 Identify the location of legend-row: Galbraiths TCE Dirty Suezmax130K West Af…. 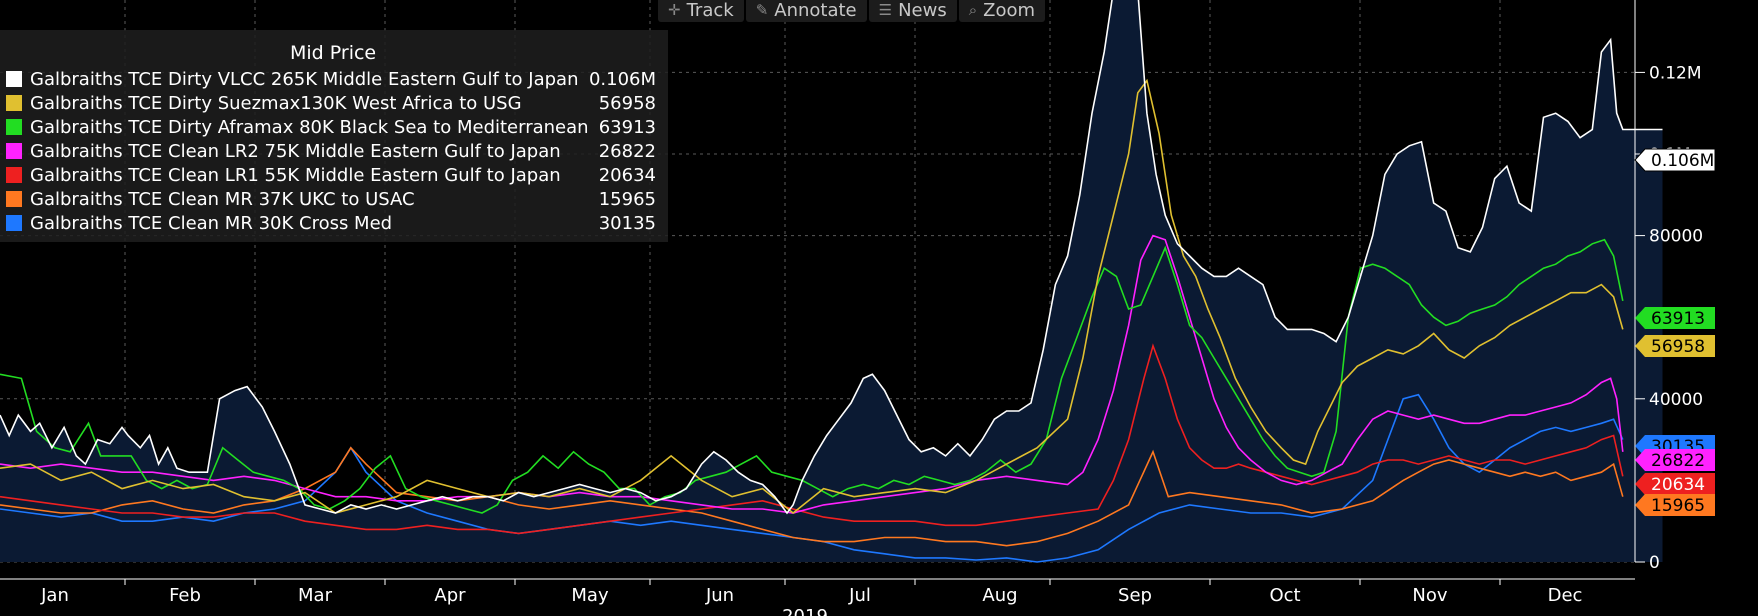
(336, 103).